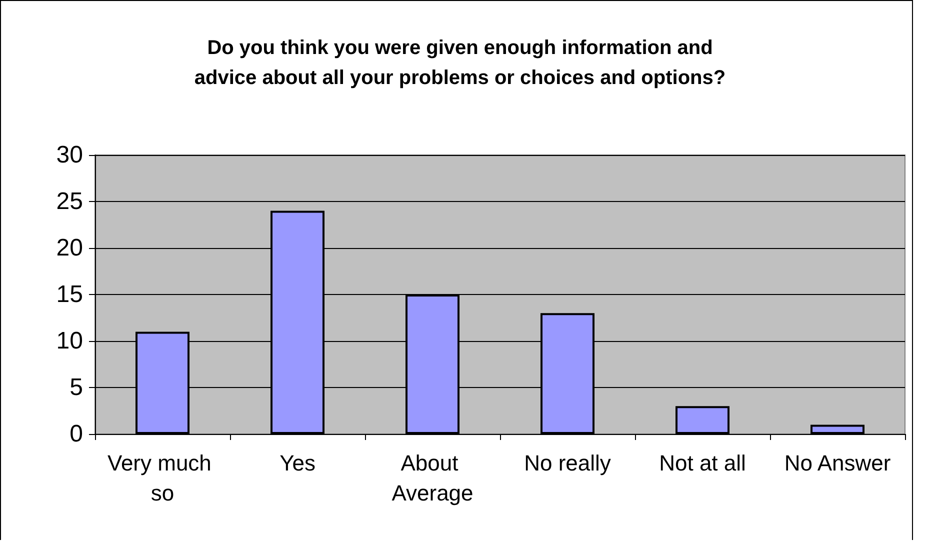 The width and height of the screenshot is (931, 541). Describe the element at coordinates (702, 463) in the screenshot. I see `x-tick-label: Not at all` at that location.